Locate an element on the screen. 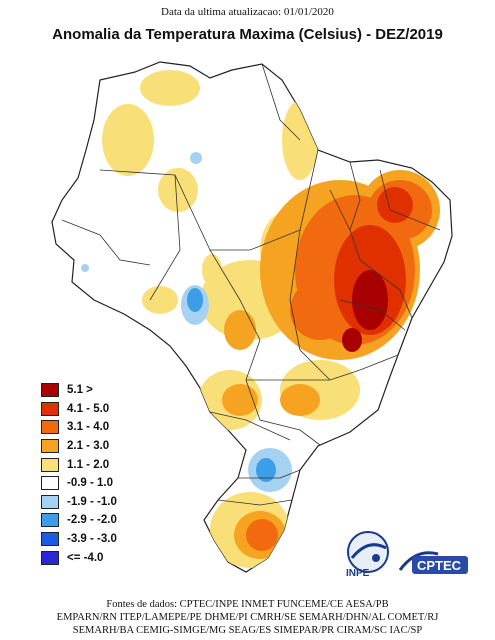  legend-label: 2.1 - 3.0 is located at coordinates (88, 446).